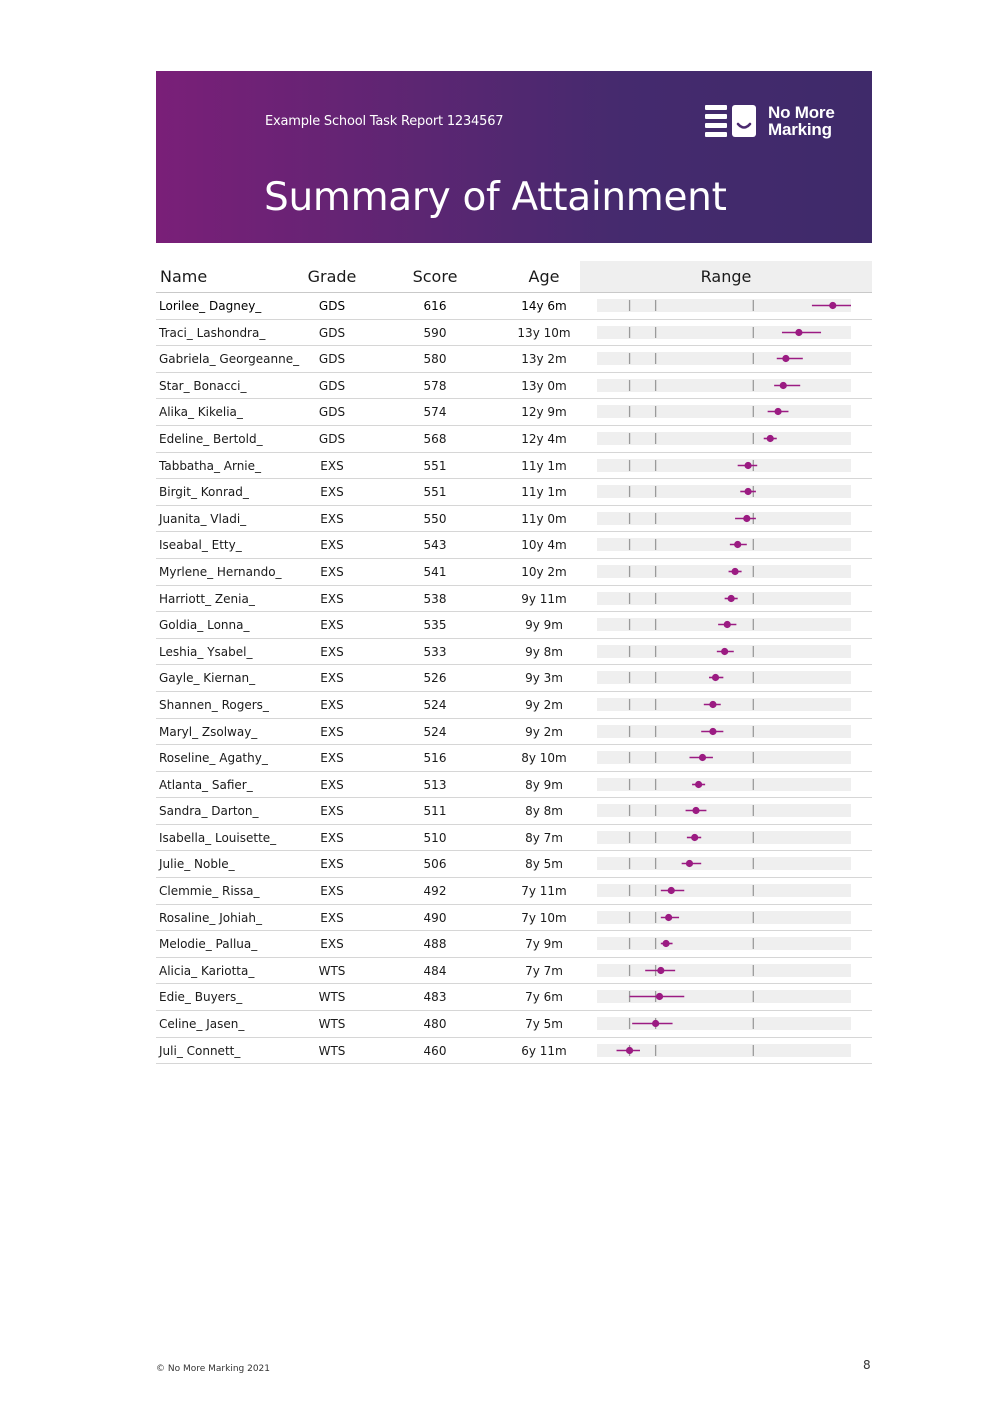  I want to click on age-cell: 9y 9m, so click(544, 625).